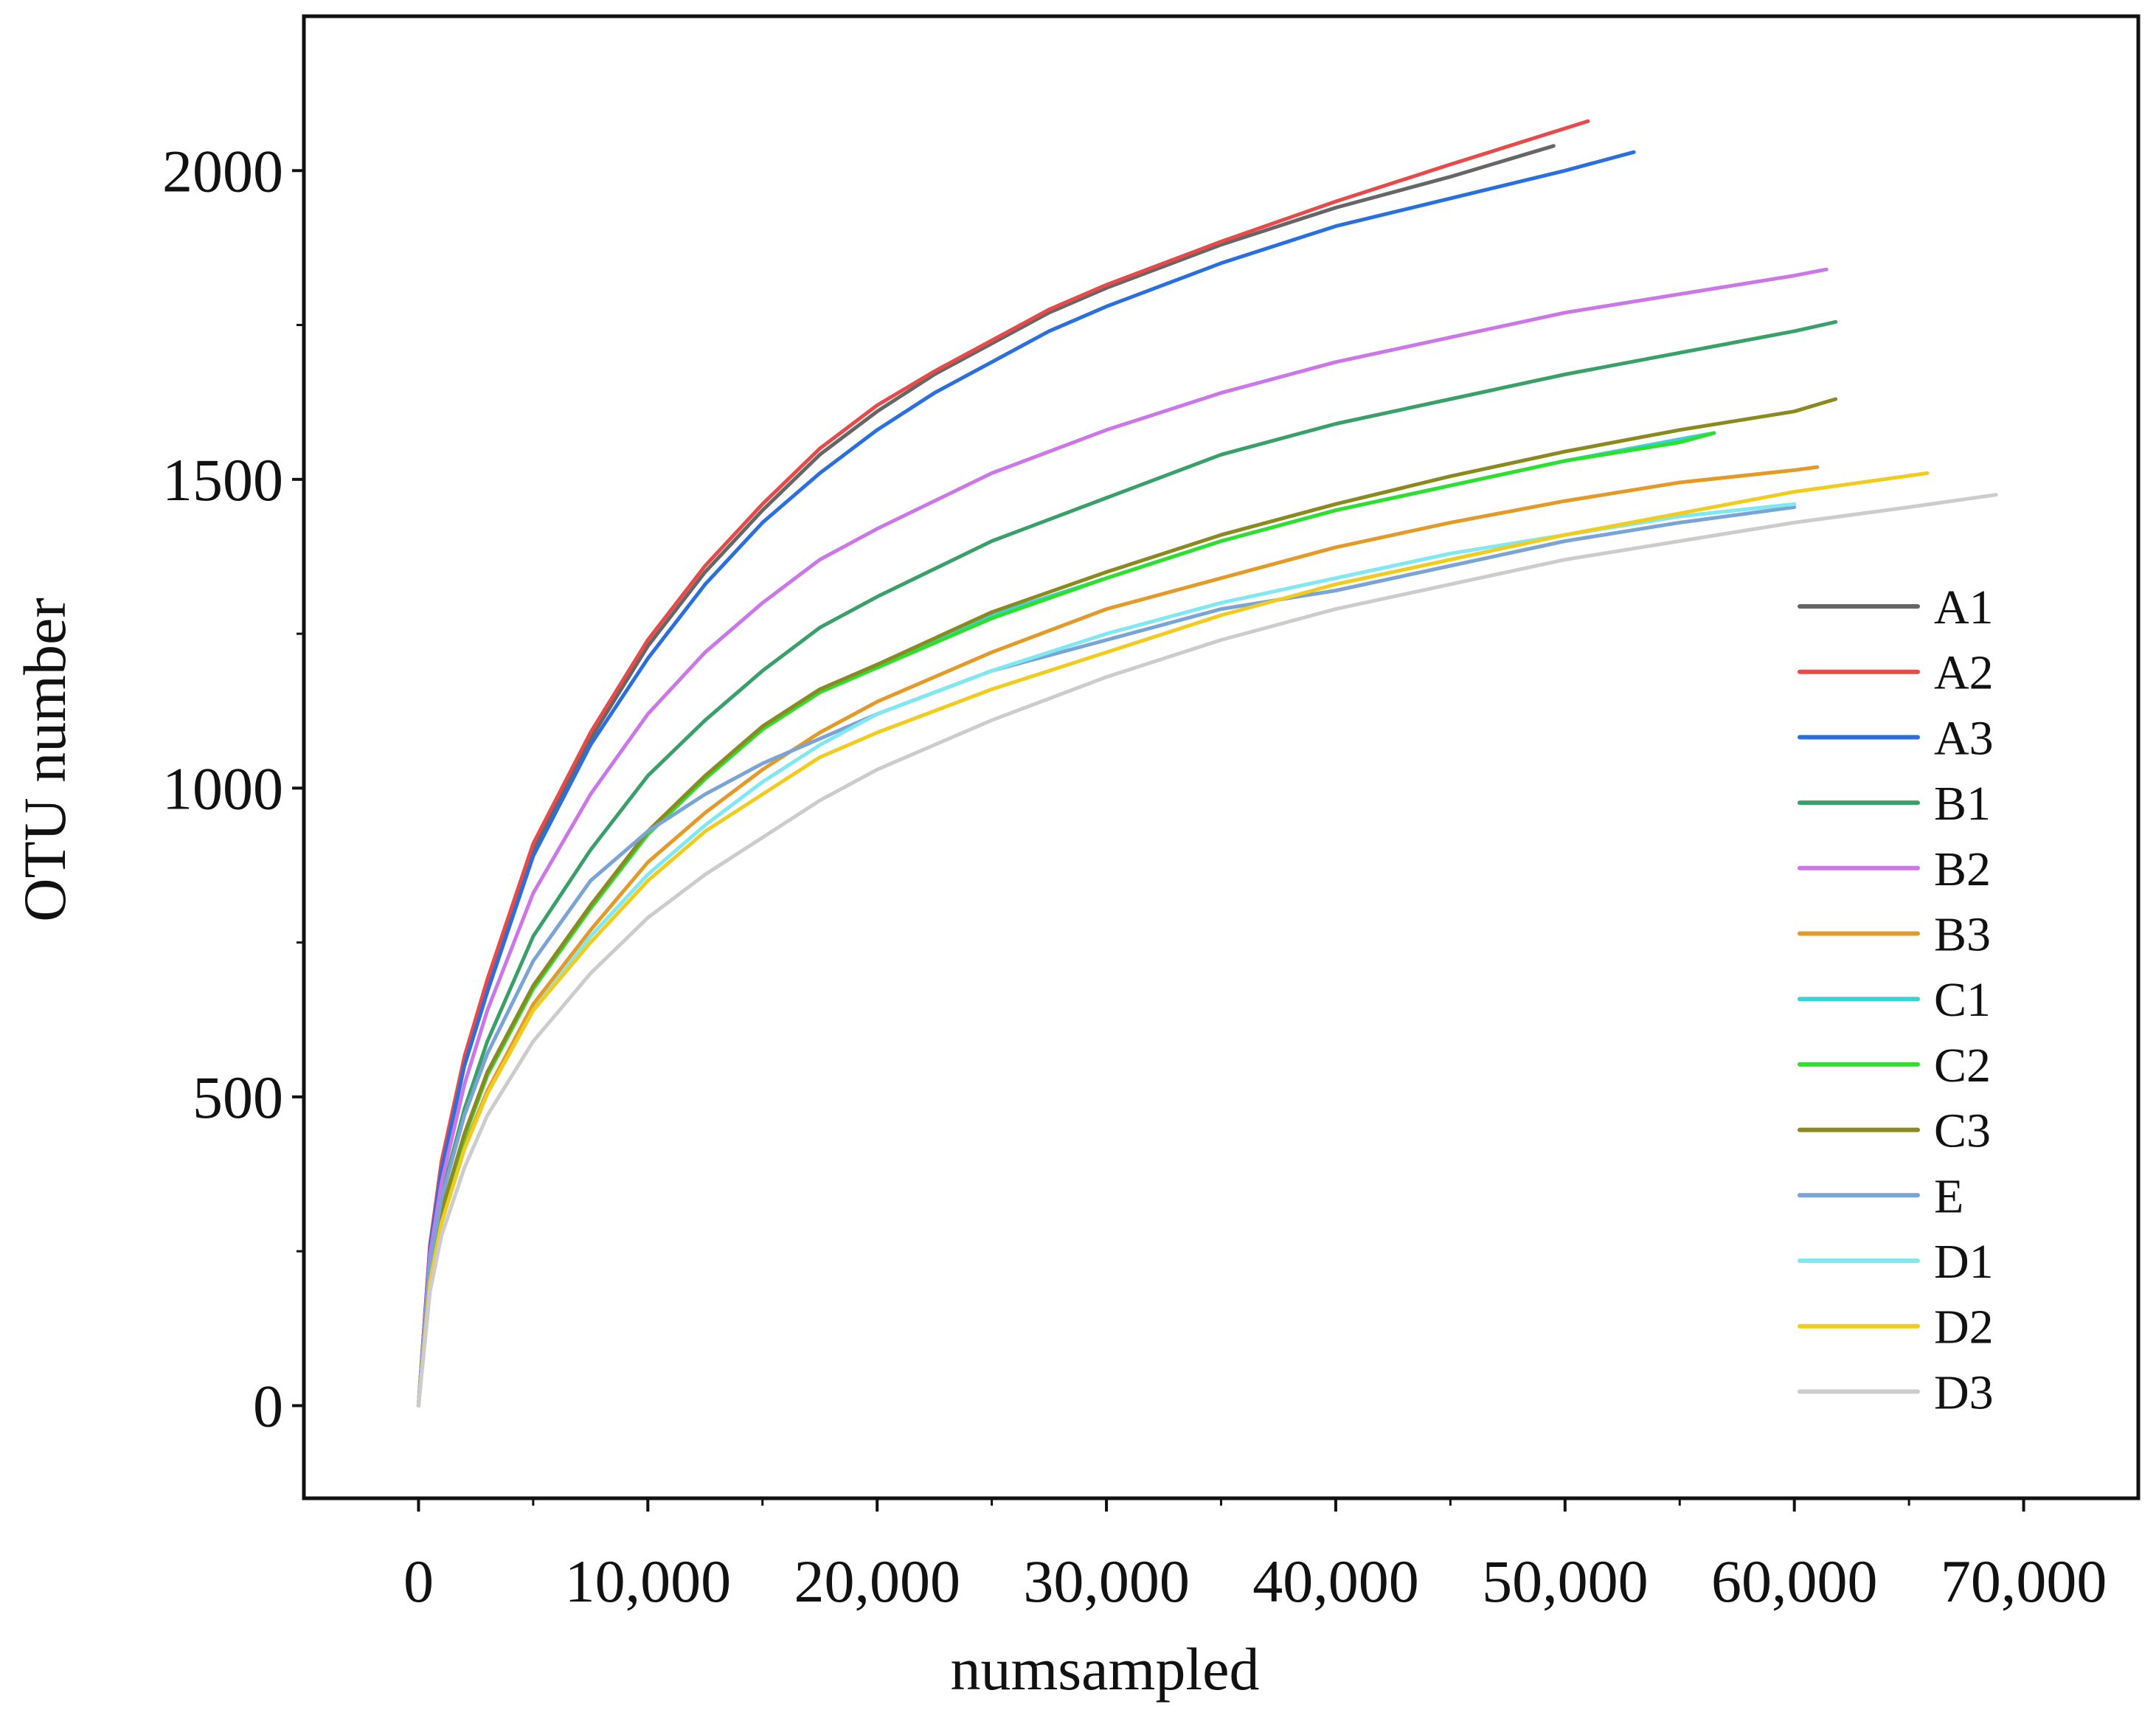  I want to click on x-tick-label: 10,000, so click(648, 1581).